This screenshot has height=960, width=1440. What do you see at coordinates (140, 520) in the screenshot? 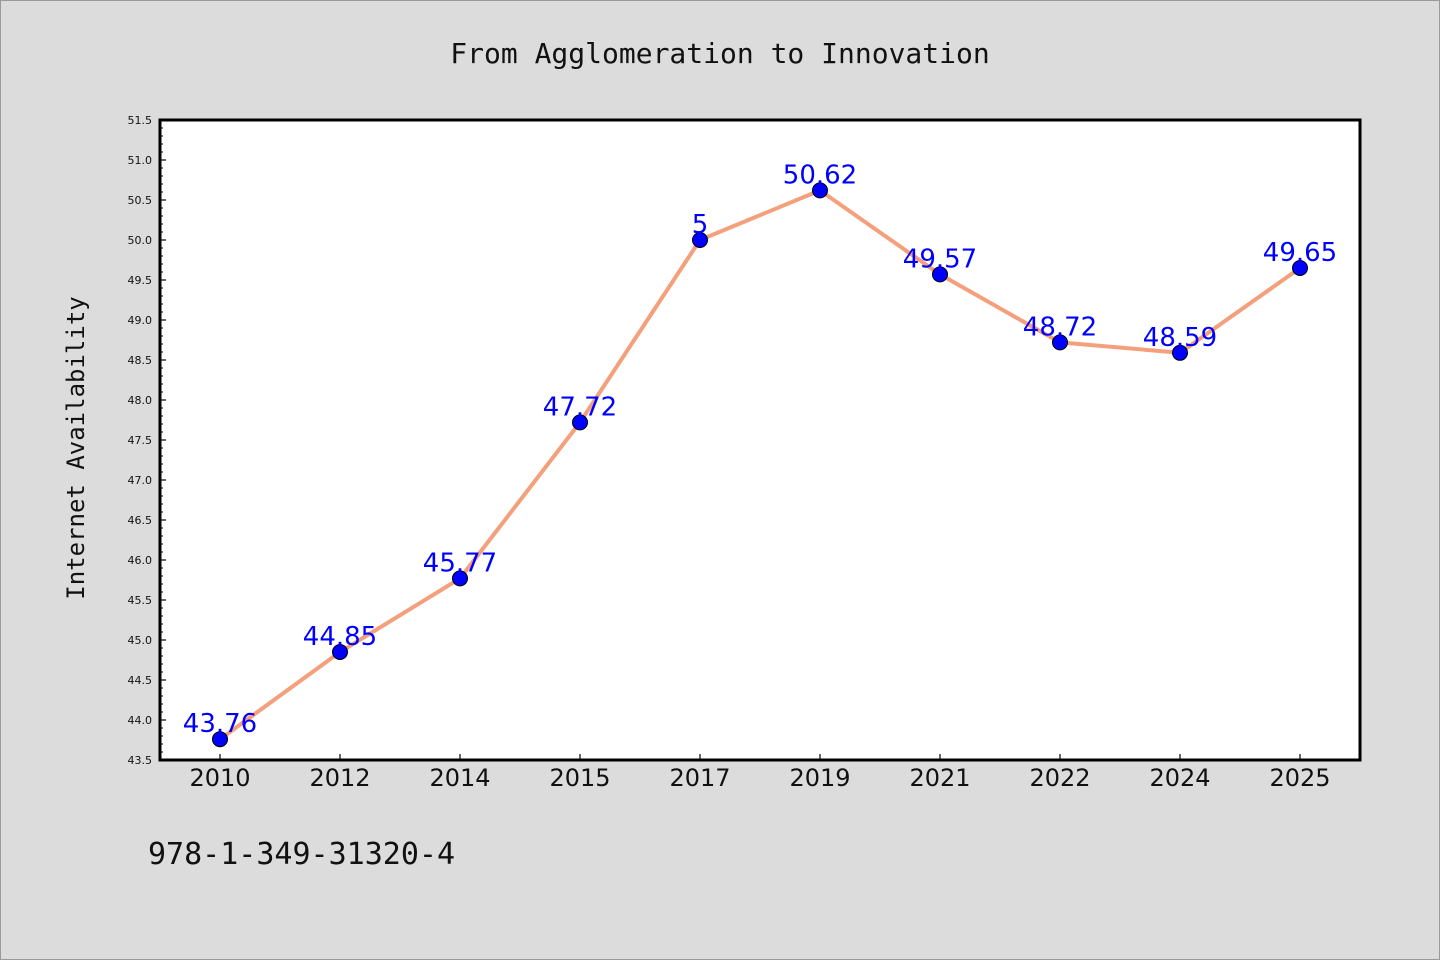
I see `y-tick-label: 46.5` at bounding box center [140, 520].